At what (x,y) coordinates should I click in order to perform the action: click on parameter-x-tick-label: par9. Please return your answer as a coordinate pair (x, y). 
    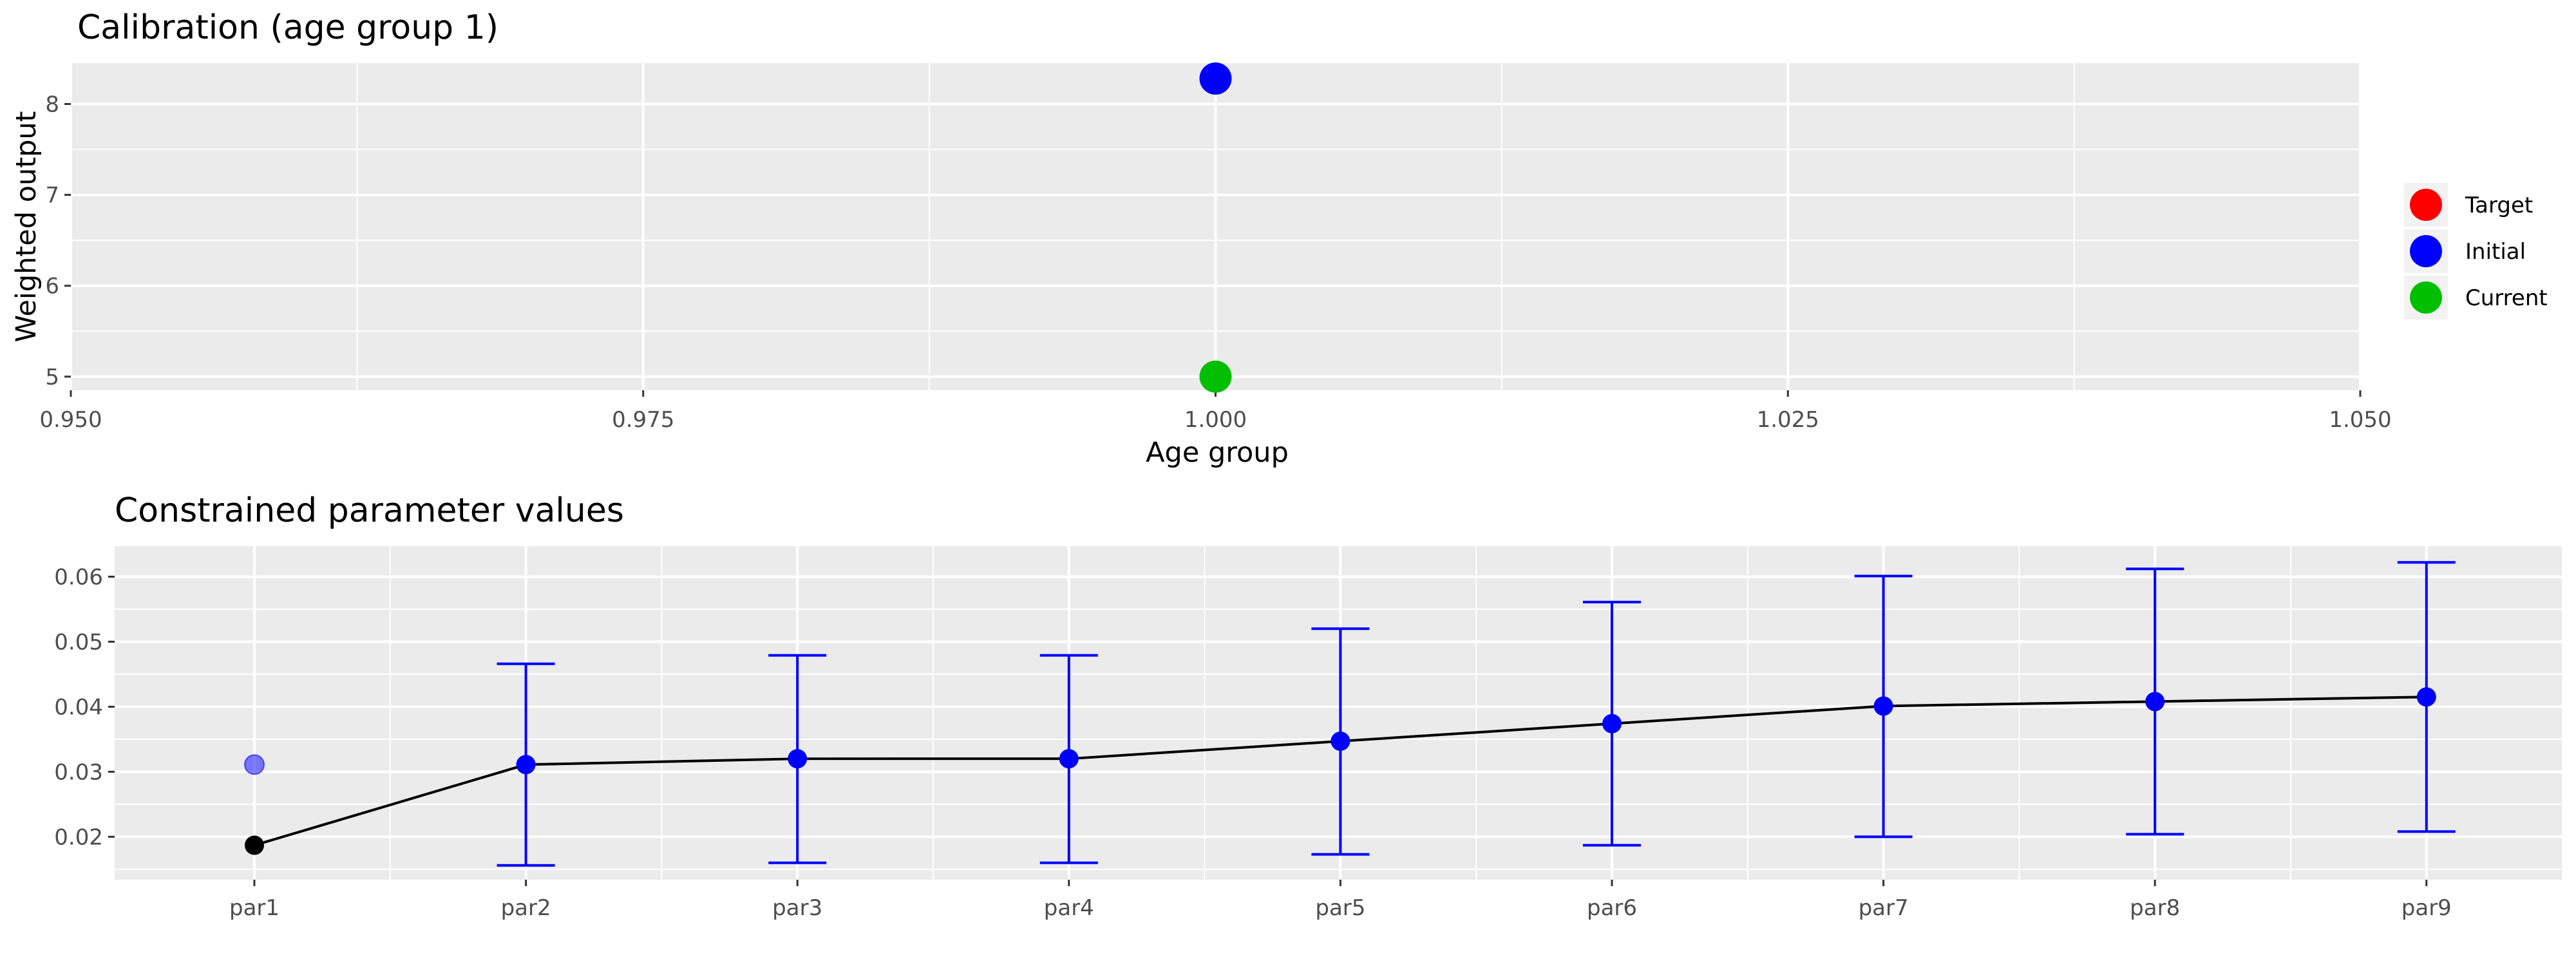
    Looking at the image, I should click on (2427, 908).